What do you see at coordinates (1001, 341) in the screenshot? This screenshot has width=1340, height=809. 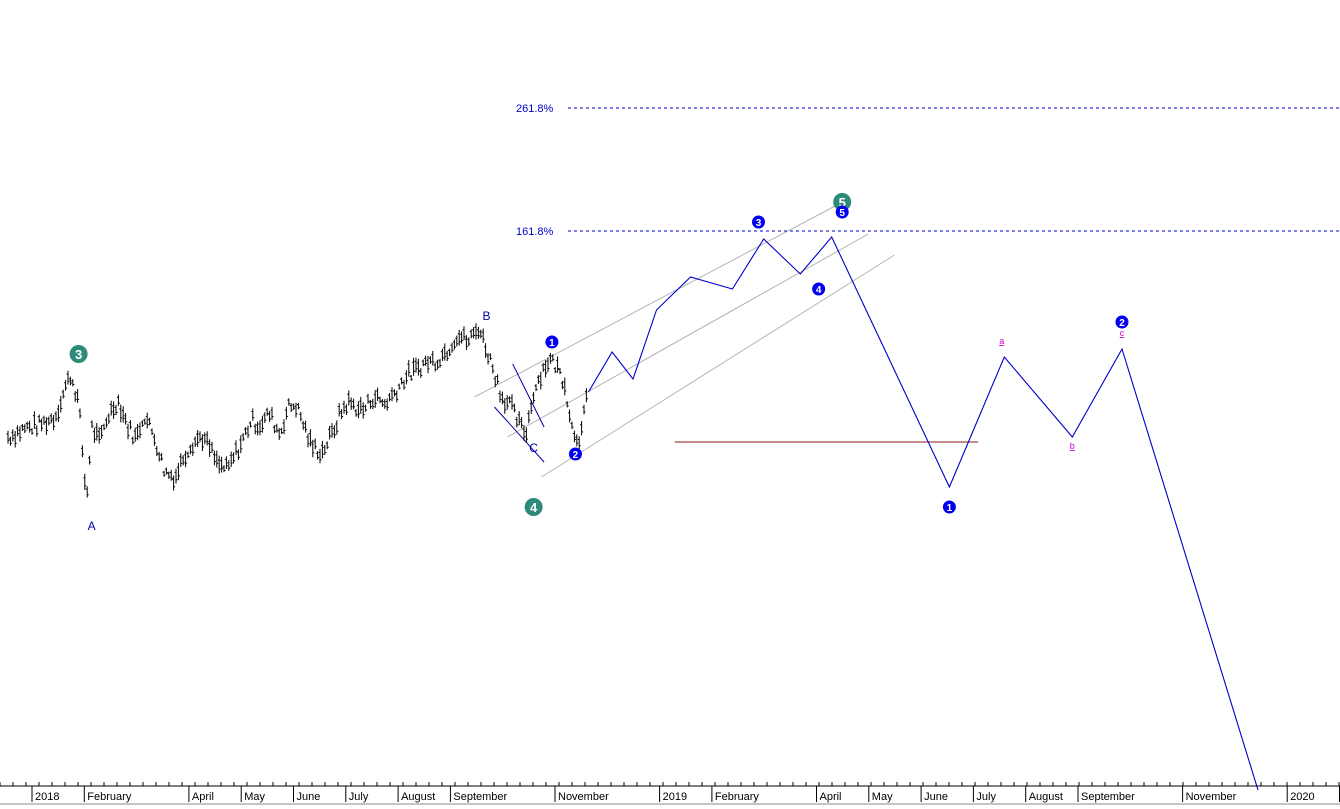 I see `subwave-label: a` at bounding box center [1001, 341].